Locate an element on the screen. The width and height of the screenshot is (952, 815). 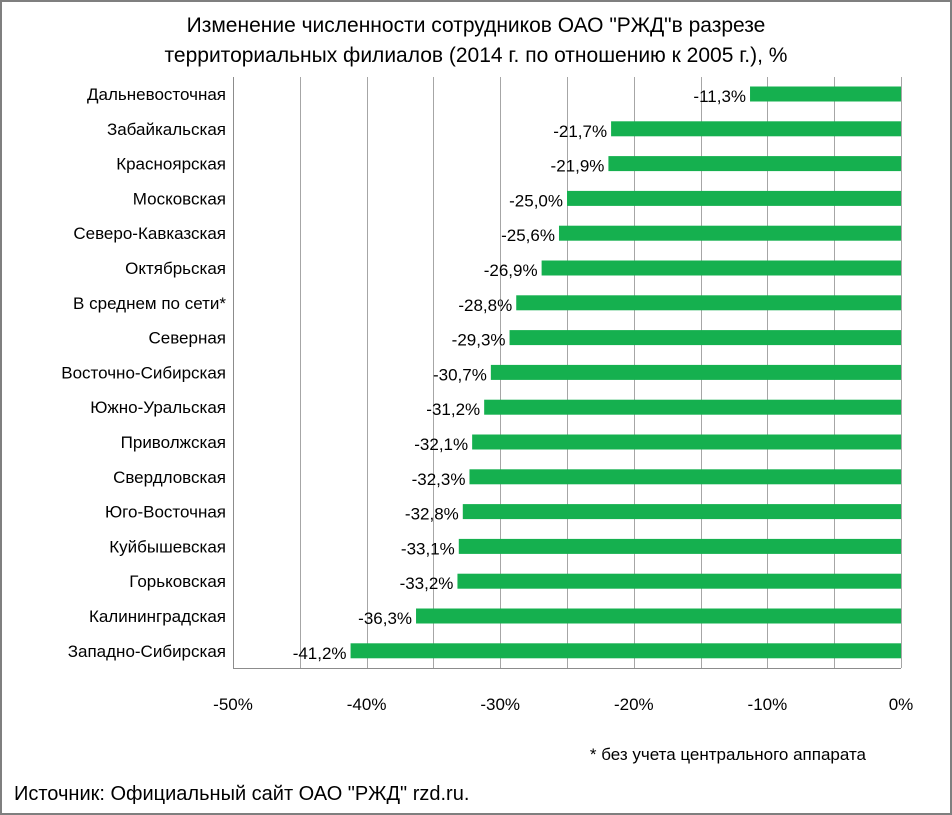
category-label: Забайкальская is located at coordinates (166, 129).